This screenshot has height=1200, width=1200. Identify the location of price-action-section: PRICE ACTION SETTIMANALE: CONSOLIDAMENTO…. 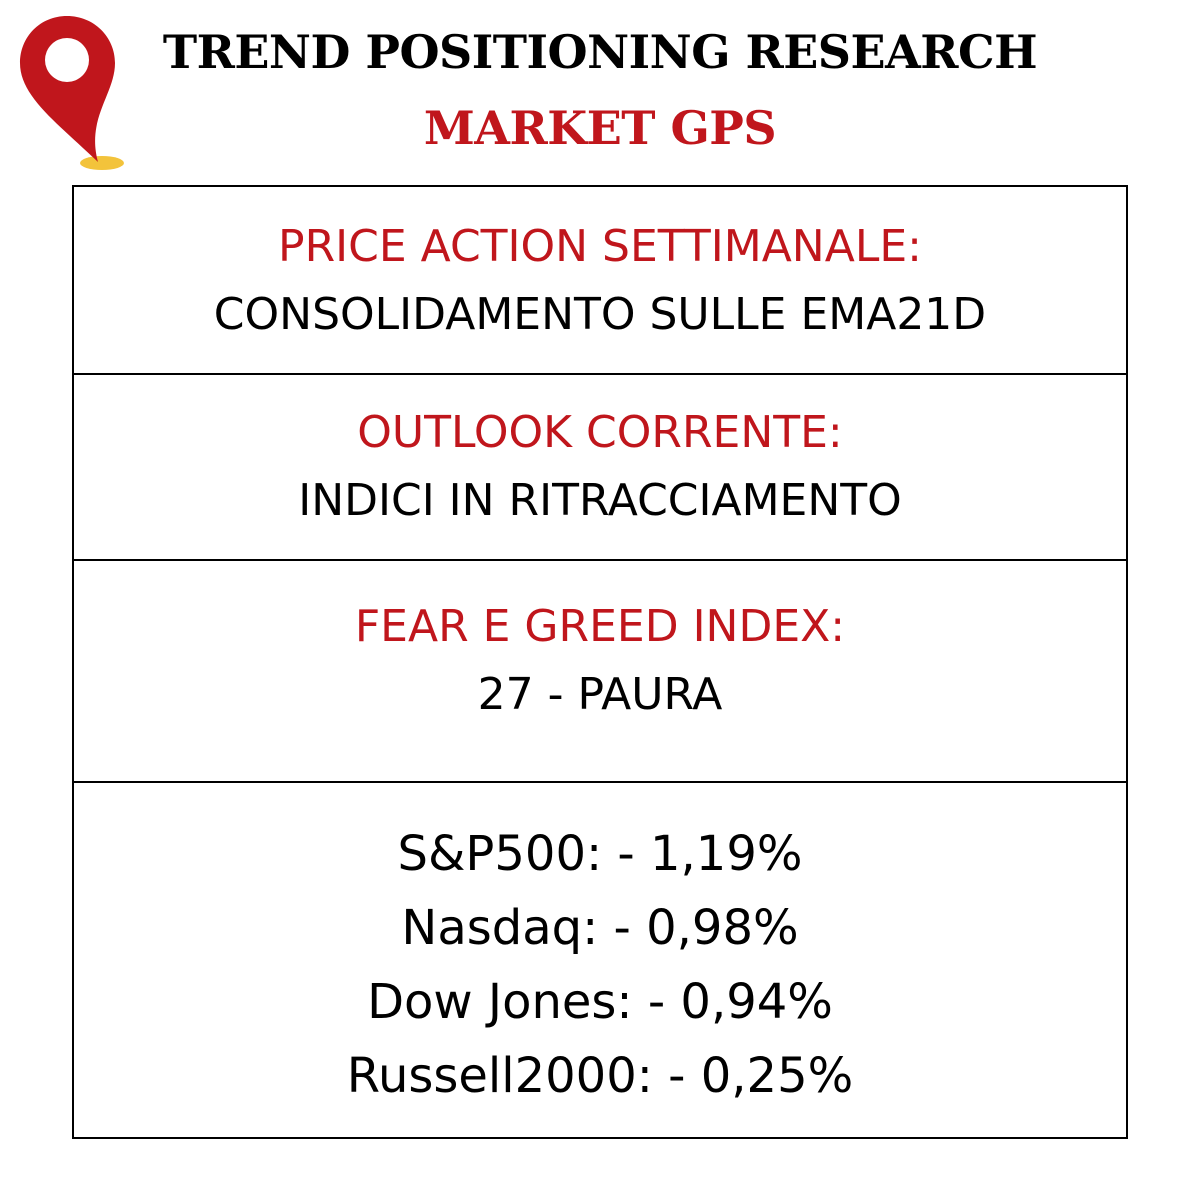
(600, 281).